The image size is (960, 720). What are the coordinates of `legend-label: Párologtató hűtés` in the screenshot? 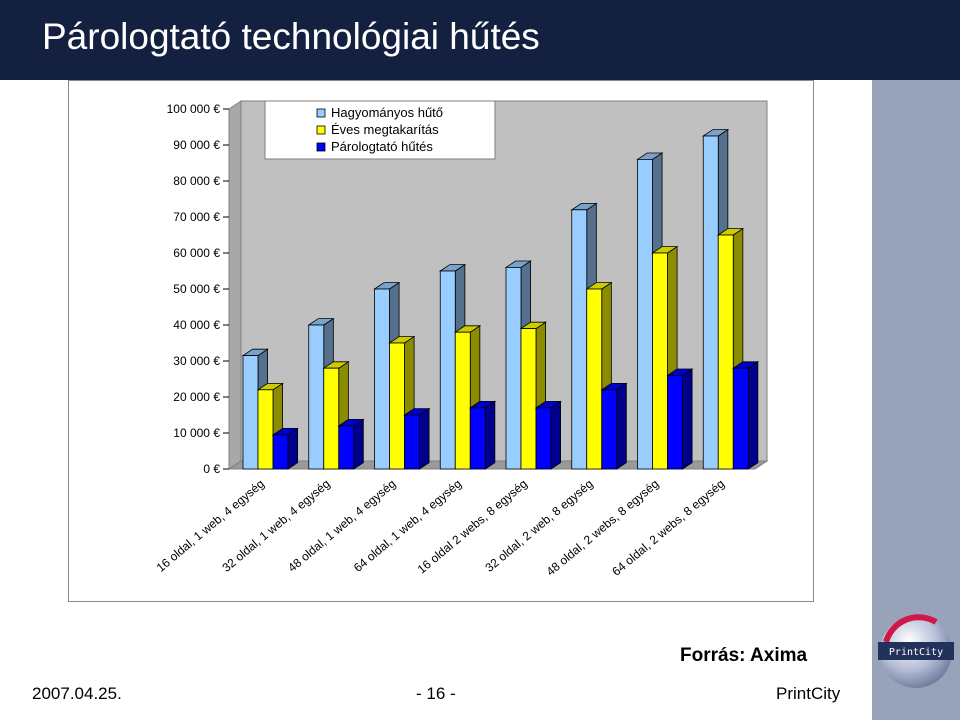 It's located at (382, 146).